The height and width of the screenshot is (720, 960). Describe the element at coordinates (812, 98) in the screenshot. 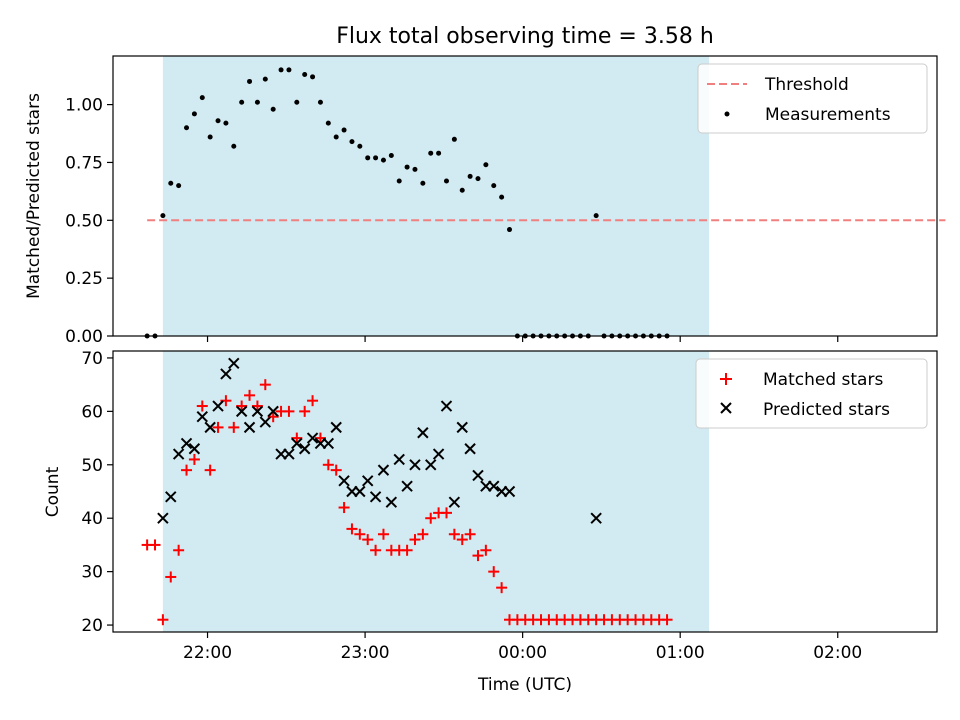

I see `ratio-panel-legend: Threshold Measurements` at that location.